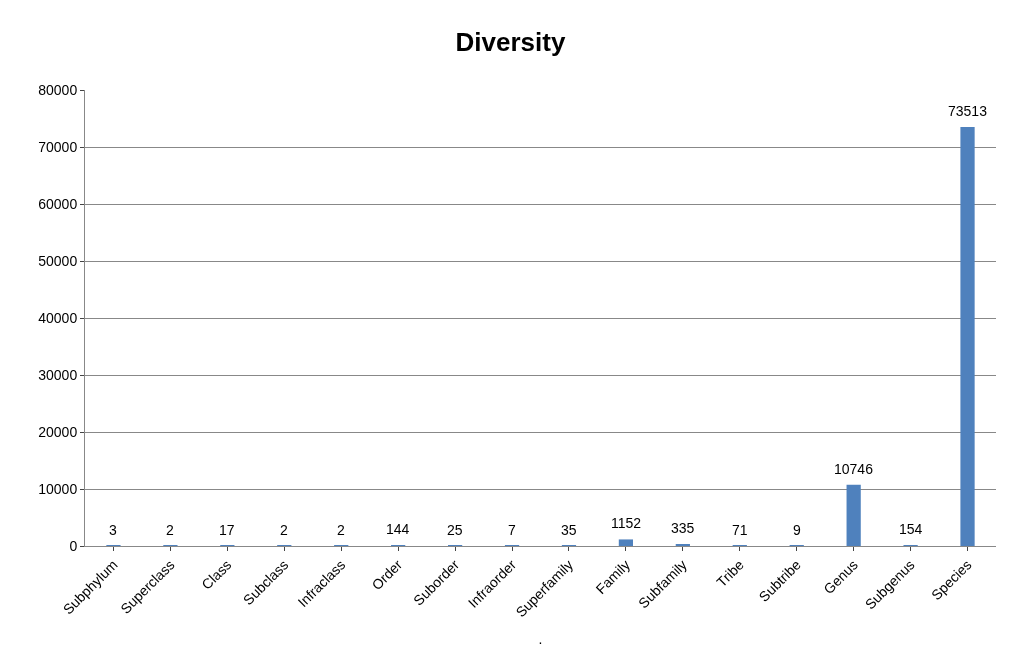 The width and height of the screenshot is (1021, 656). What do you see at coordinates (58, 431) in the screenshot?
I see `y-tick-label: 20000` at bounding box center [58, 431].